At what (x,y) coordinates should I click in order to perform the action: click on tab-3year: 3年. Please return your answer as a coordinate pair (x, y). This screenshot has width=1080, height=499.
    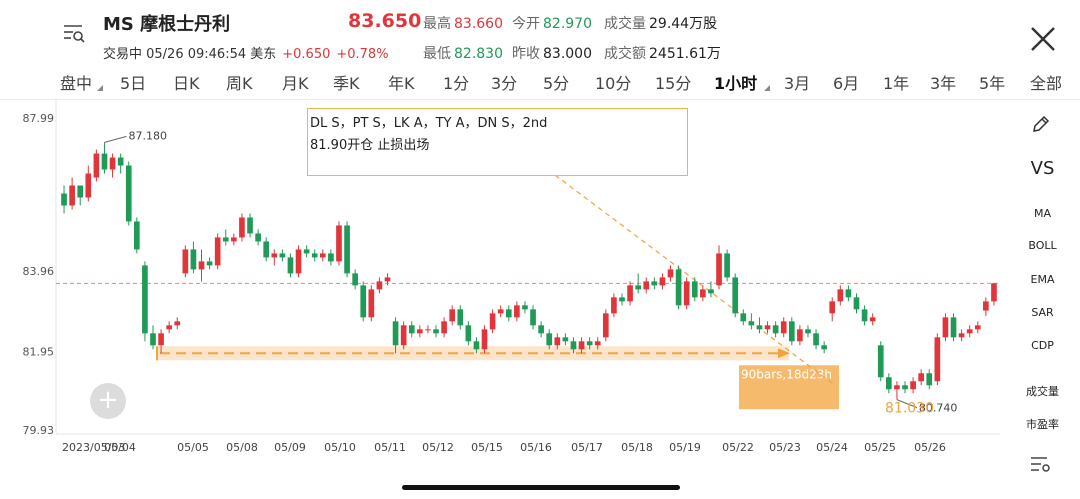
    Looking at the image, I should click on (943, 83).